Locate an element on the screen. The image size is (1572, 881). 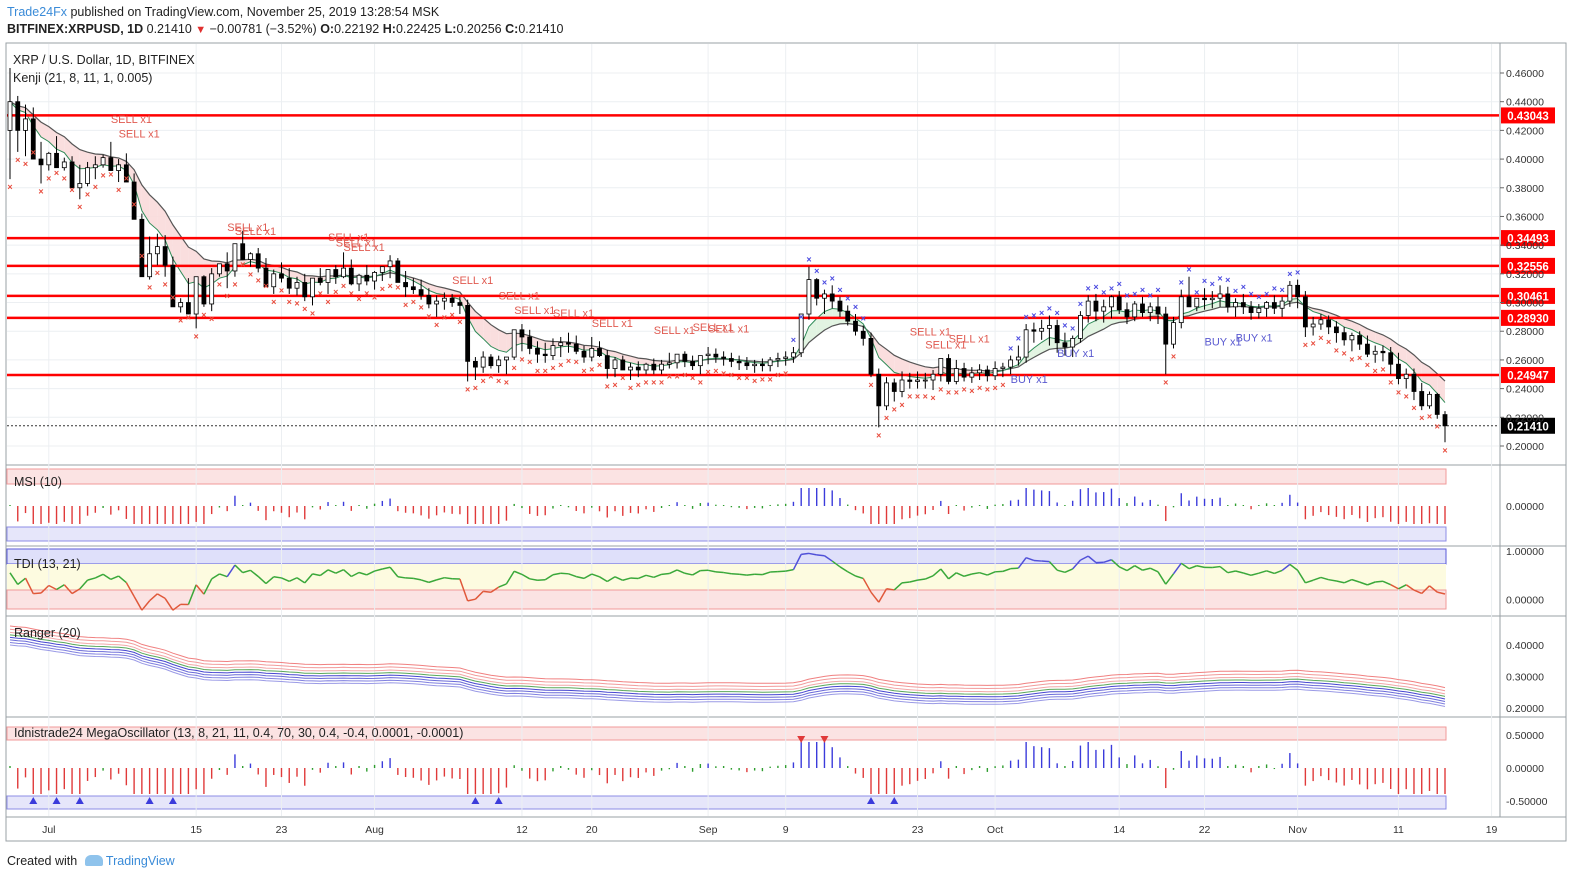
signal-label: BUY x1 is located at coordinates (1029, 380).